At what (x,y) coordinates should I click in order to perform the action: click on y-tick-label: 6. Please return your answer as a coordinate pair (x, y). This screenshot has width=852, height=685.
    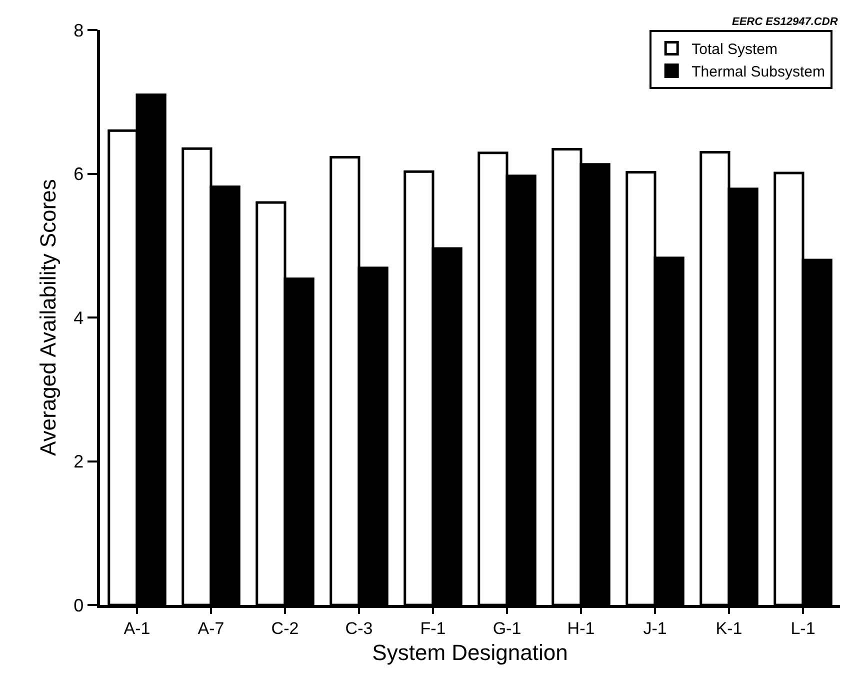
    Looking at the image, I should click on (79, 174).